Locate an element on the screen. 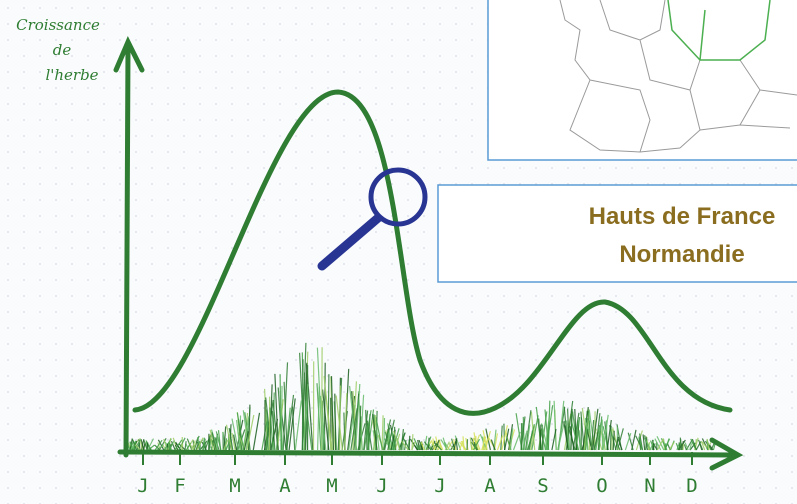 This screenshot has height=504, width=797. month-label: M is located at coordinates (234, 486).